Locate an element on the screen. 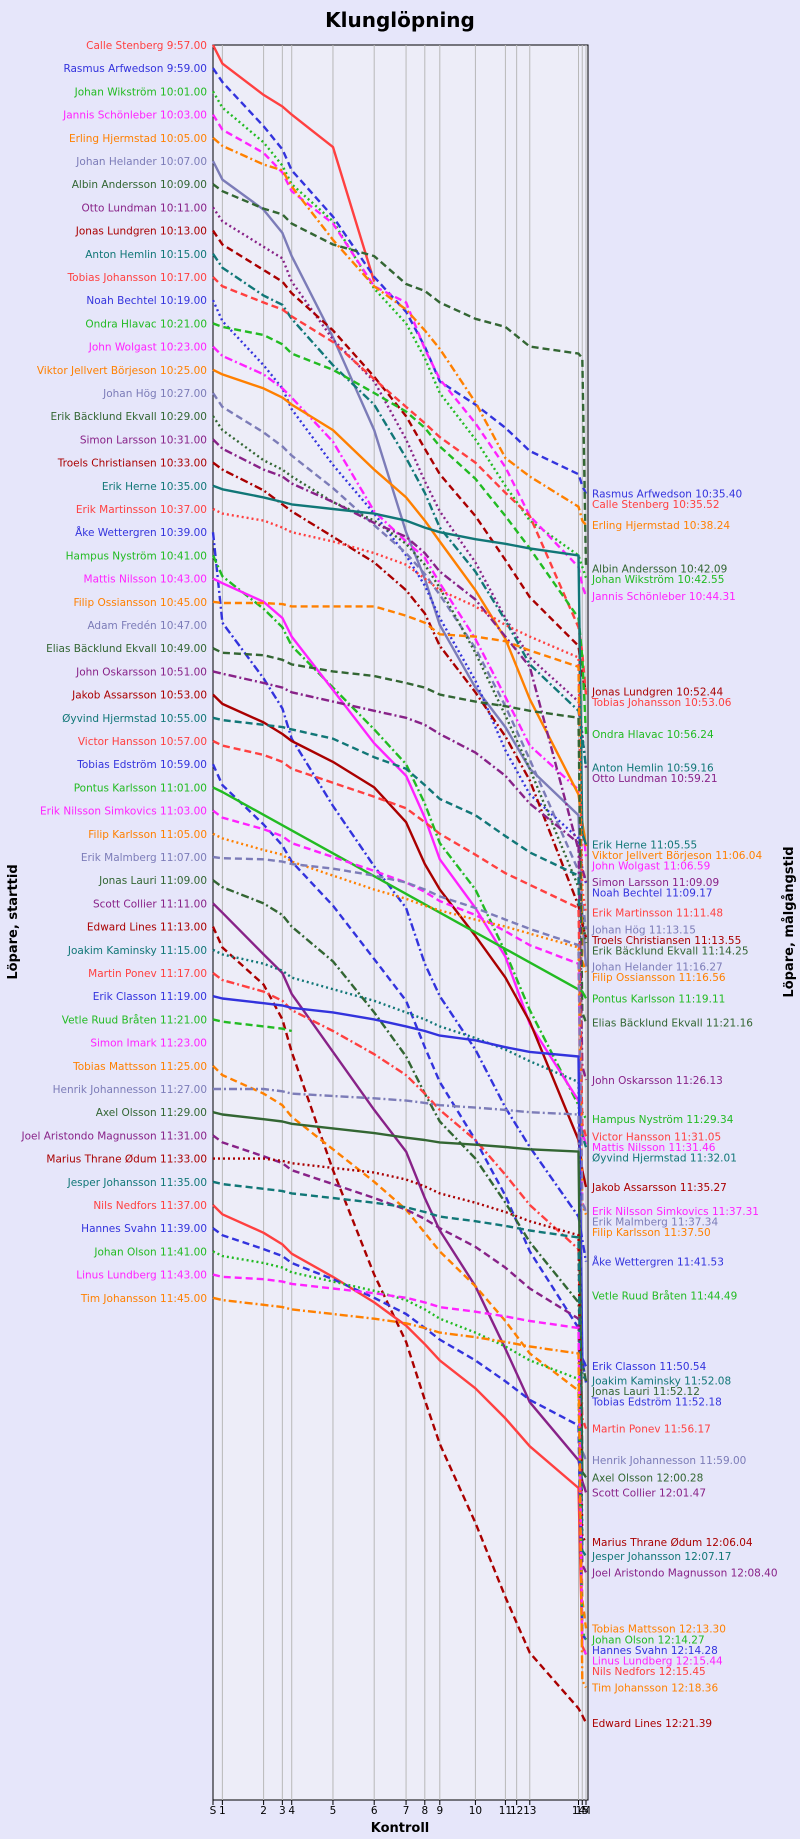 This screenshot has height=1839, width=800. start-label: Johan Wikström 10:01.00 is located at coordinates (140, 92).